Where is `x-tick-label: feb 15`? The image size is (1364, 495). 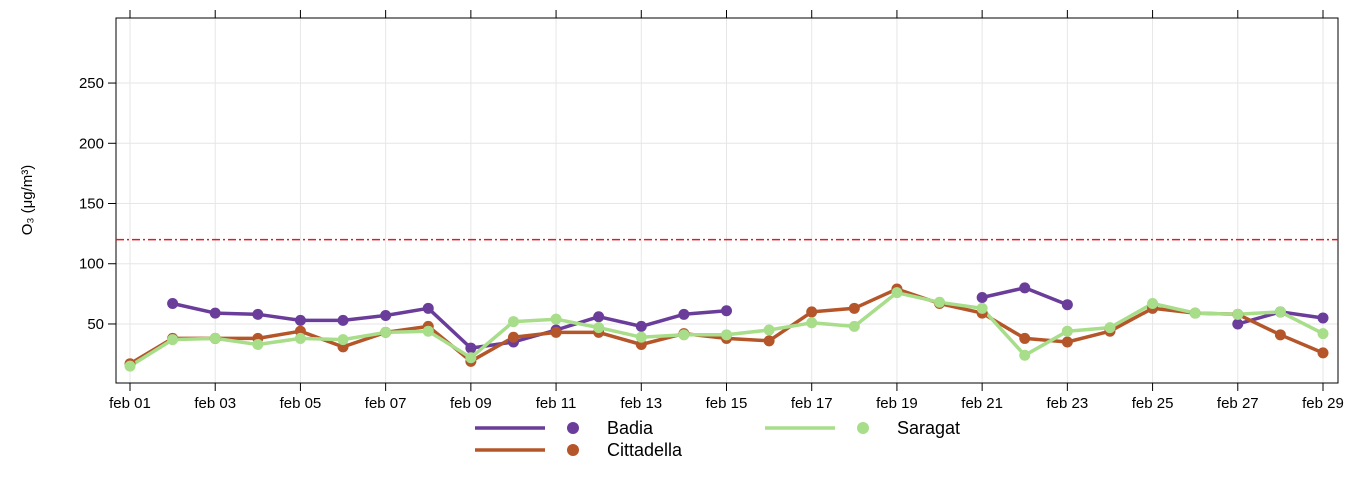
x-tick-label: feb 15 is located at coordinates (727, 403).